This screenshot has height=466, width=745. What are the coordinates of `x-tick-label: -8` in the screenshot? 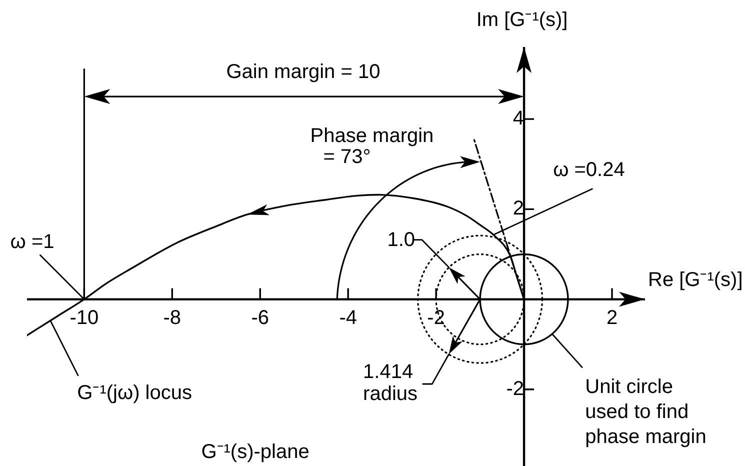 It's located at (172, 317).